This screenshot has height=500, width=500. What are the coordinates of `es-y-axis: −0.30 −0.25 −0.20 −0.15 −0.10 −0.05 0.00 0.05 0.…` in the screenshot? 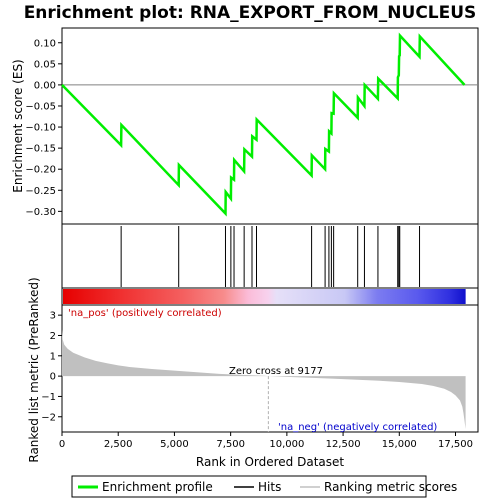 It's located at (43, 128).